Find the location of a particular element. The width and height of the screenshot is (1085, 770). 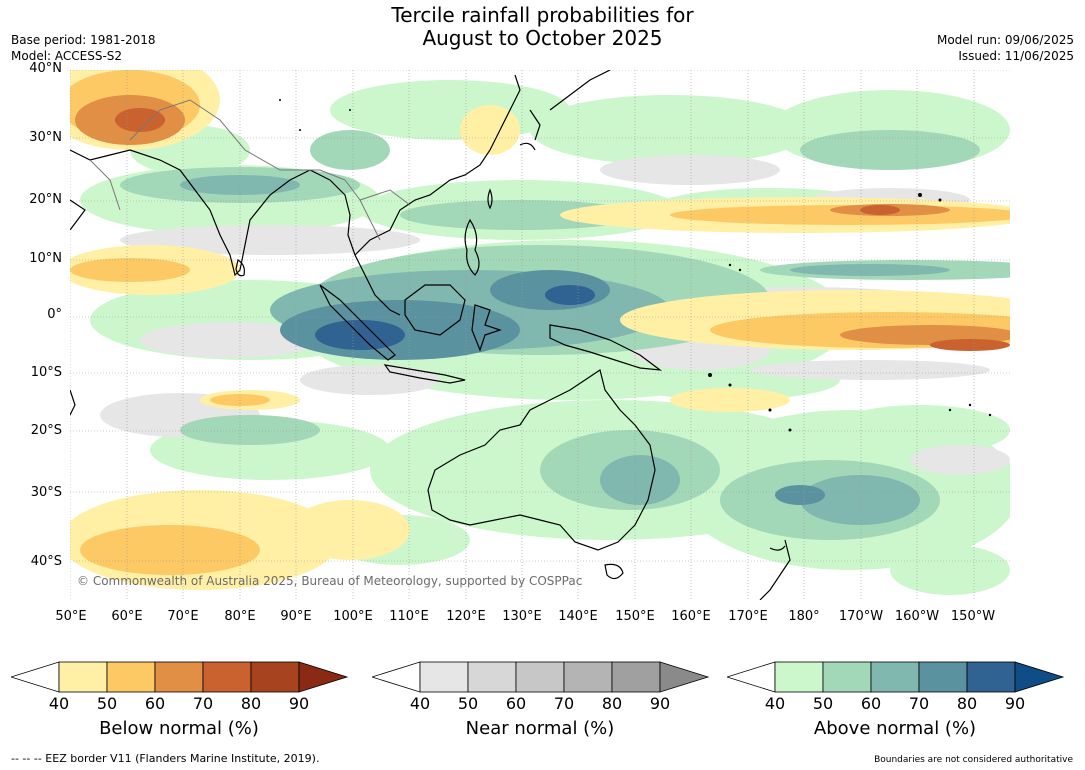

title-line-2: August to October 2025 is located at coordinates (542, 38).